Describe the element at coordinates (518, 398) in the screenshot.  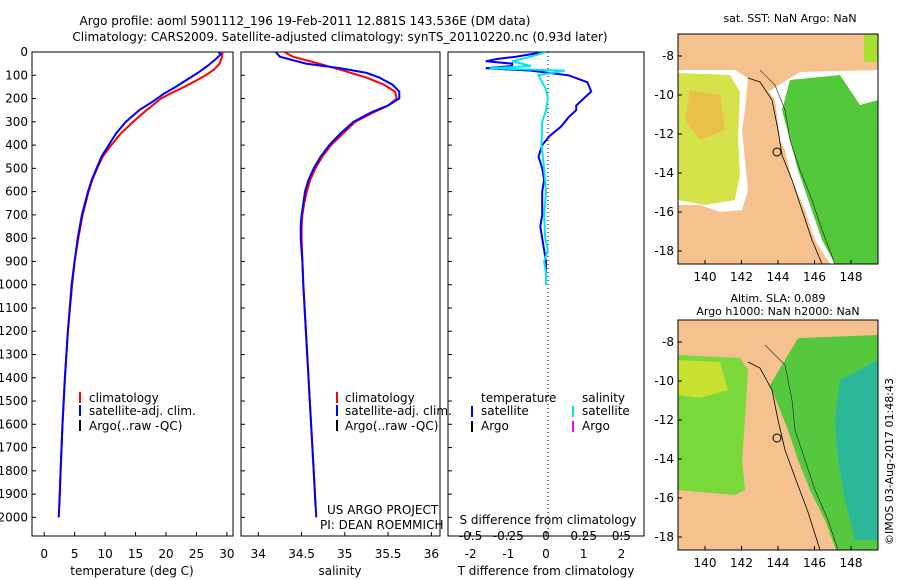
I see `diff-legend-temperature: temperature` at that location.